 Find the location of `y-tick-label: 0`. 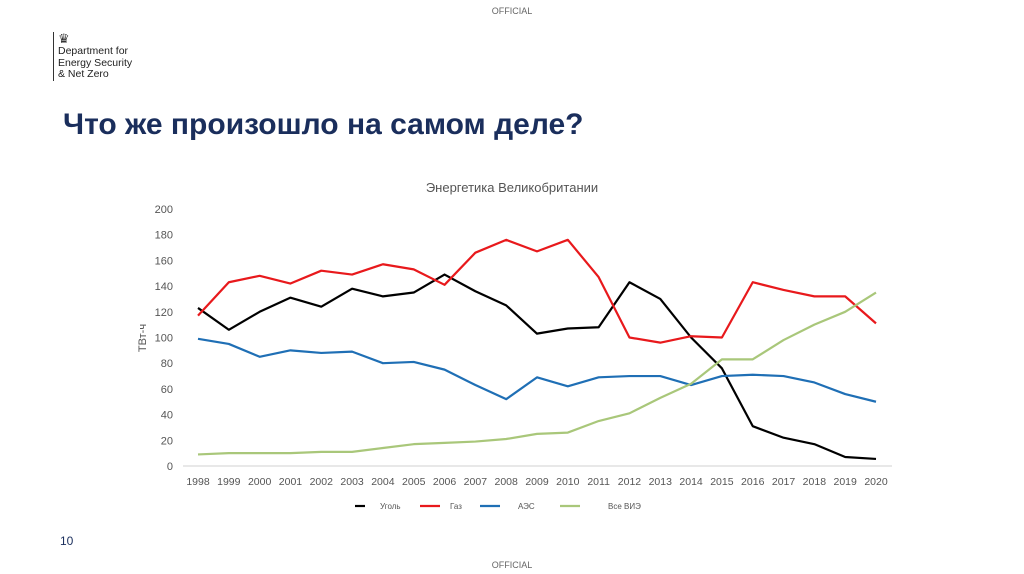

y-tick-label: 0 is located at coordinates (170, 467).